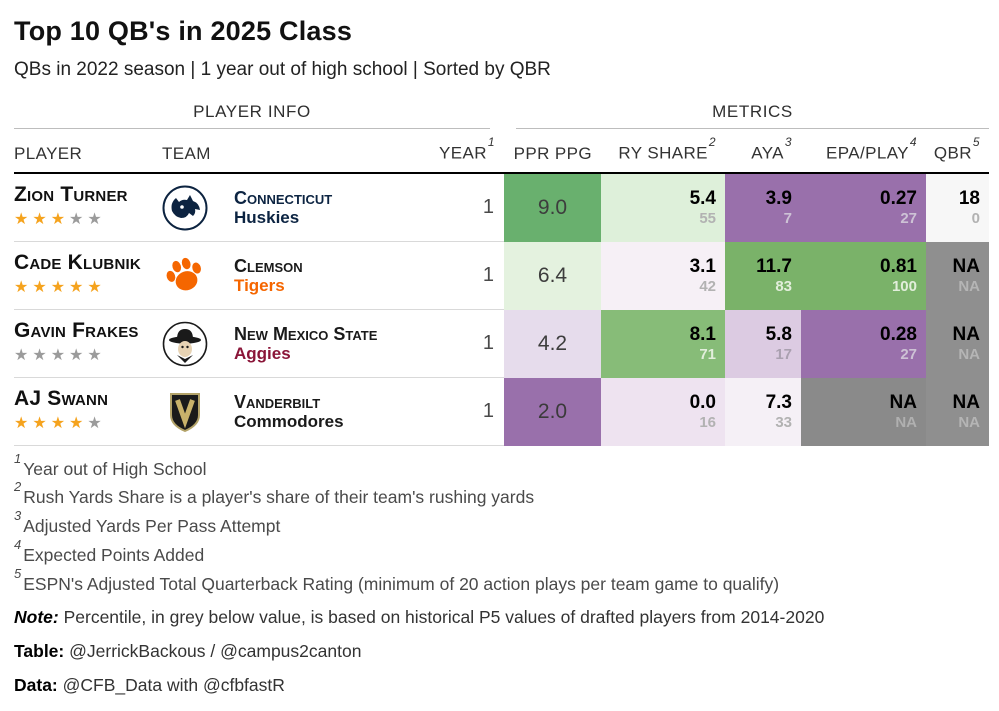  I want to click on column-header-ry-share: RY SHARE2, so click(667, 149).